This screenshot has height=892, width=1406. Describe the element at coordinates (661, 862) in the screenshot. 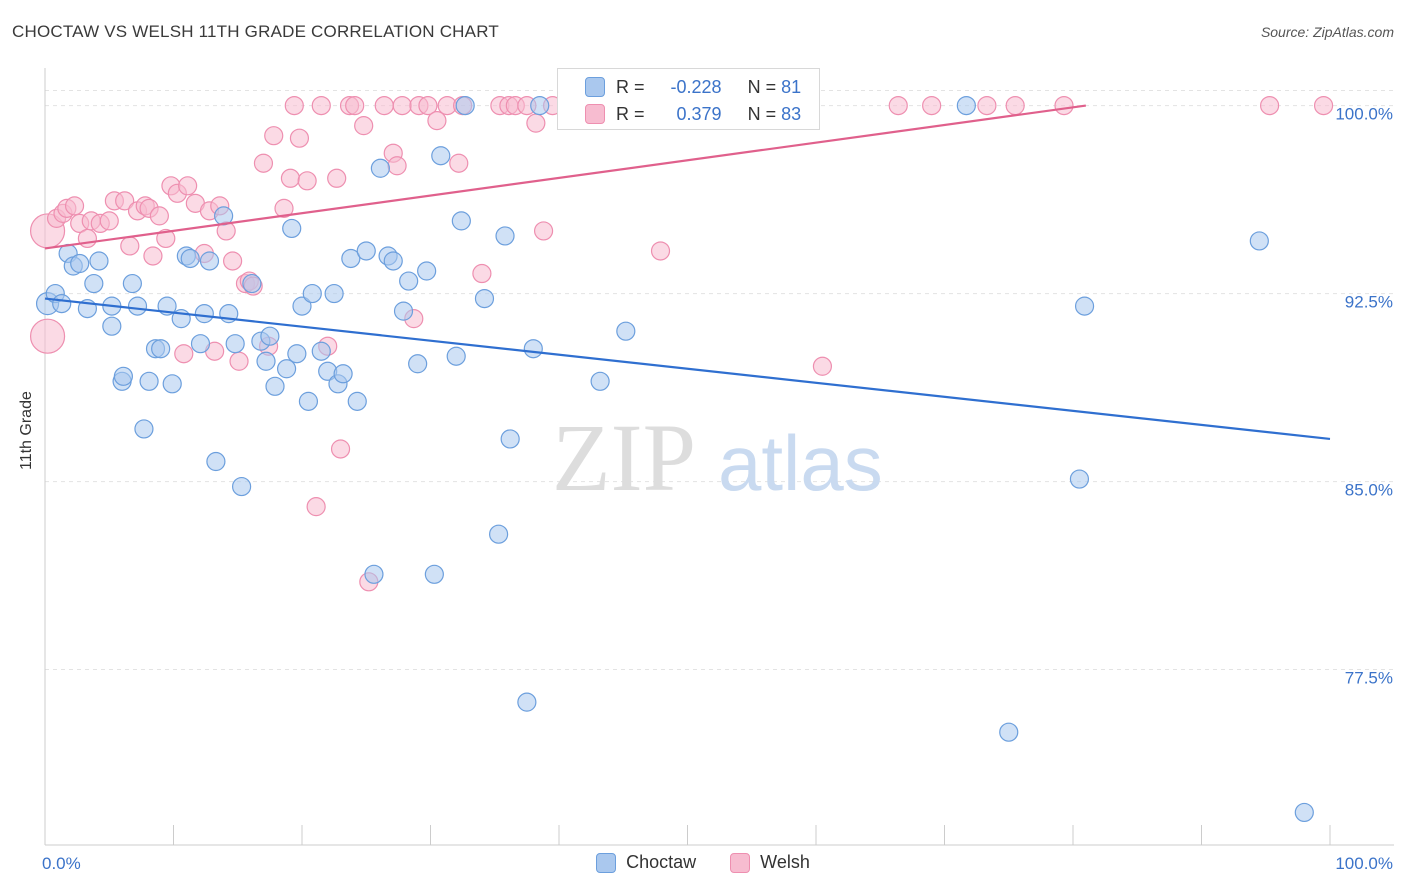

I see `legend-label-choctaw: Choctaw` at that location.